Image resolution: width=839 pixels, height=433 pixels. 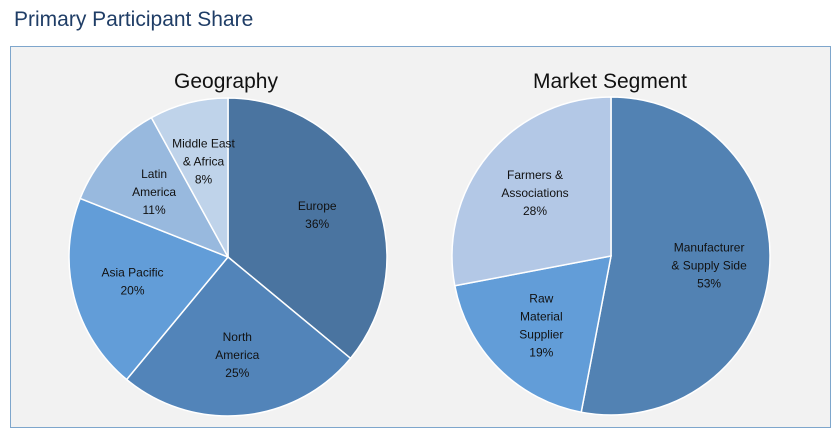 I want to click on market-segment-label-line: Manufacturer, so click(x=709, y=247).